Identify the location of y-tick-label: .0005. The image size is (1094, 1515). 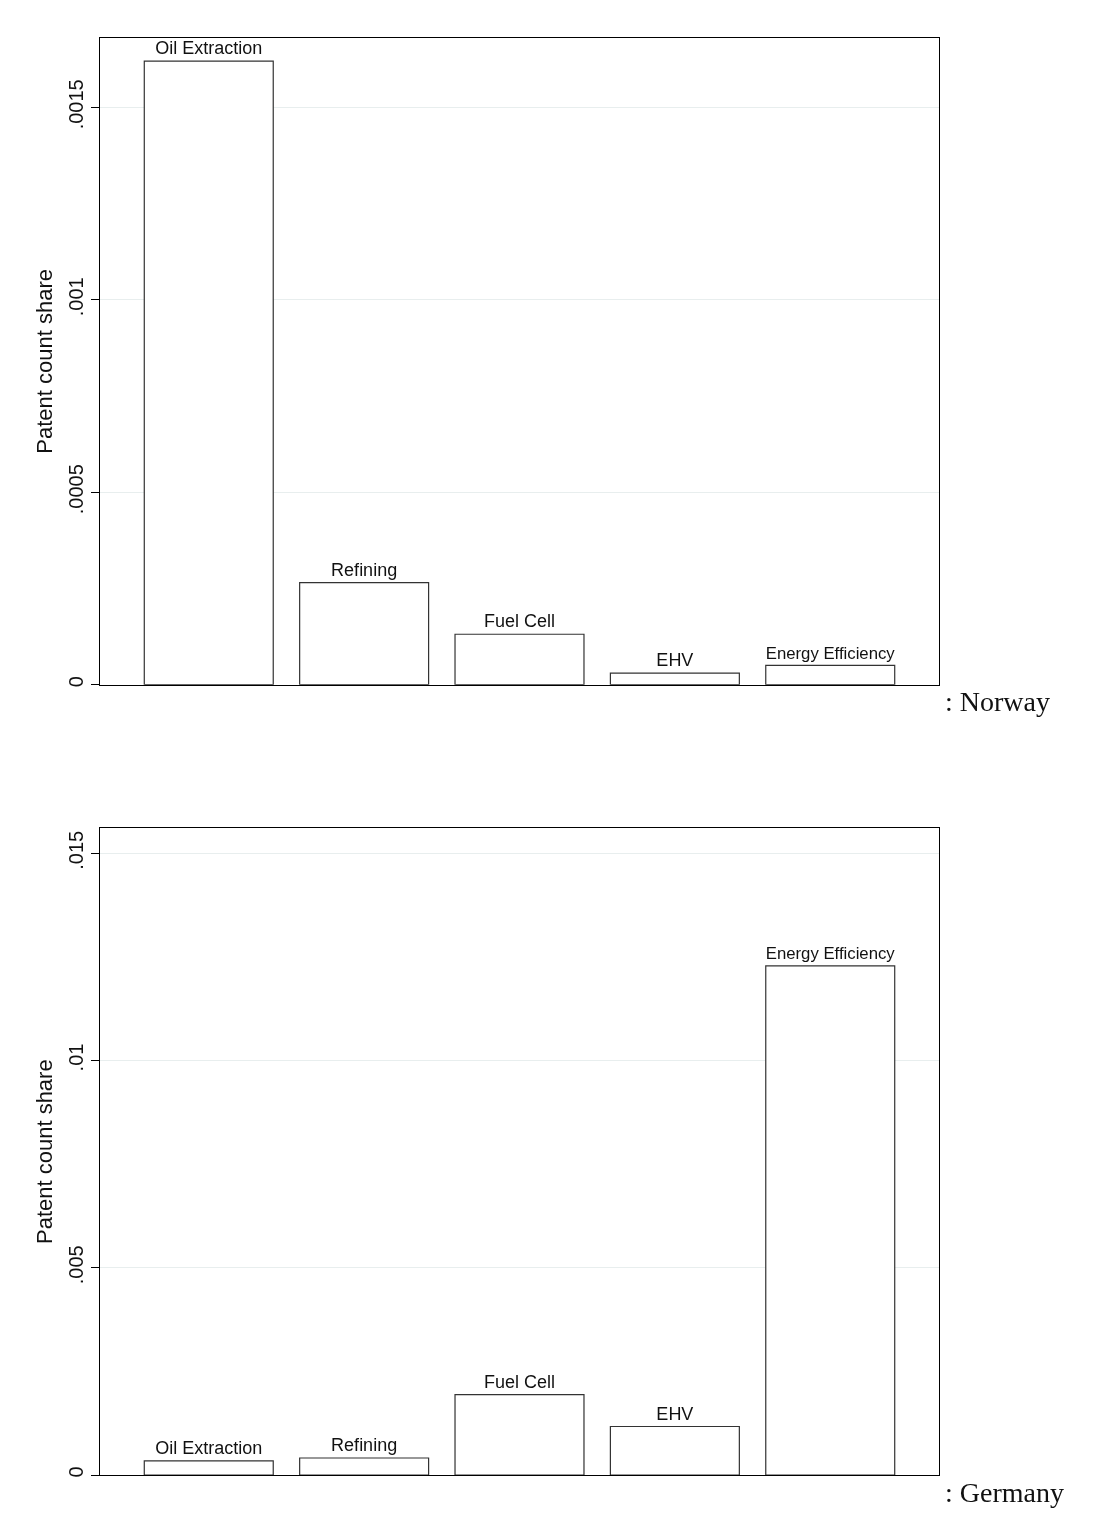
(75, 489).